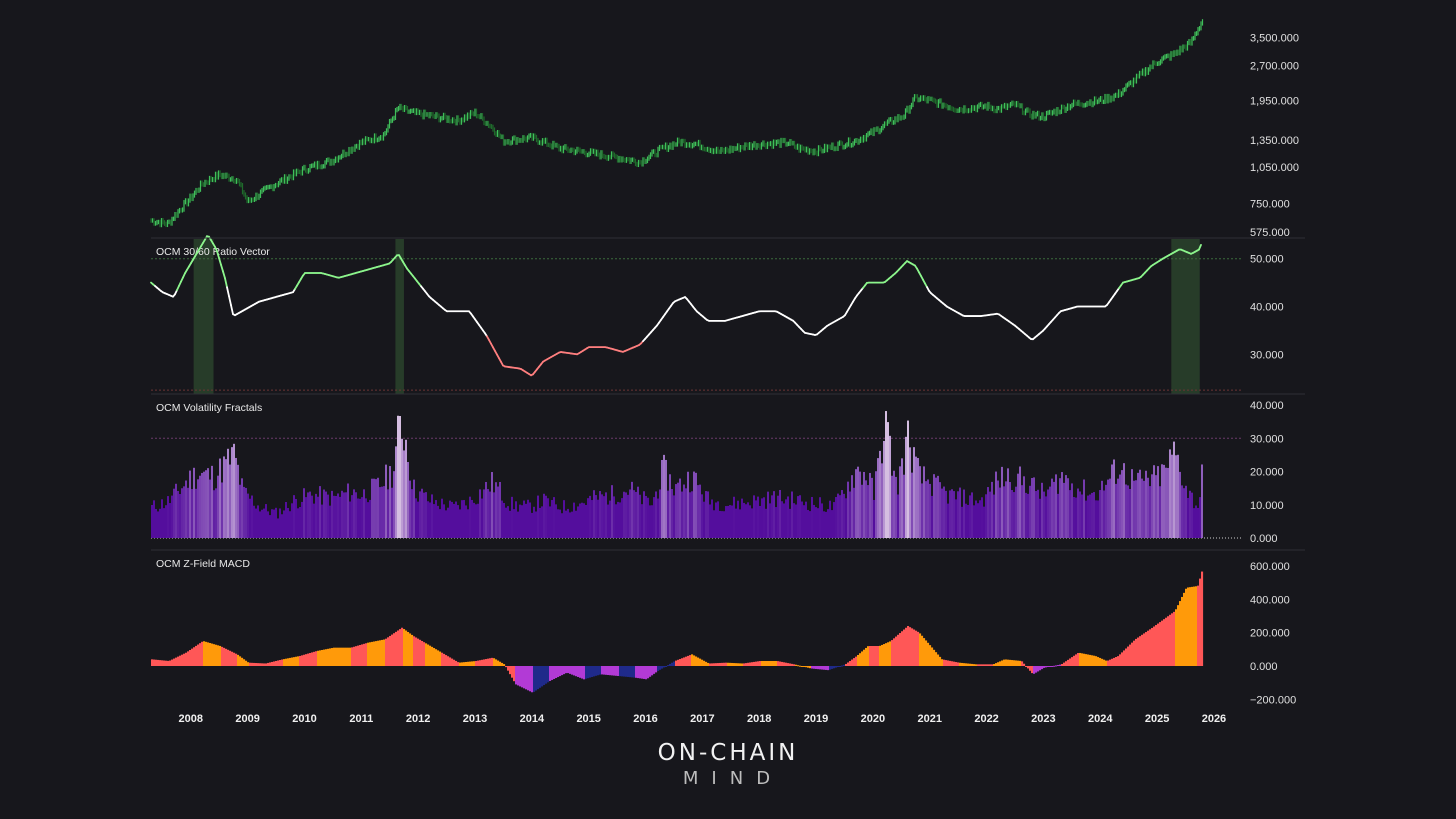 The image size is (1456, 819). Describe the element at coordinates (1274, 102) in the screenshot. I see `y-tick-label: 1,950.000` at that location.